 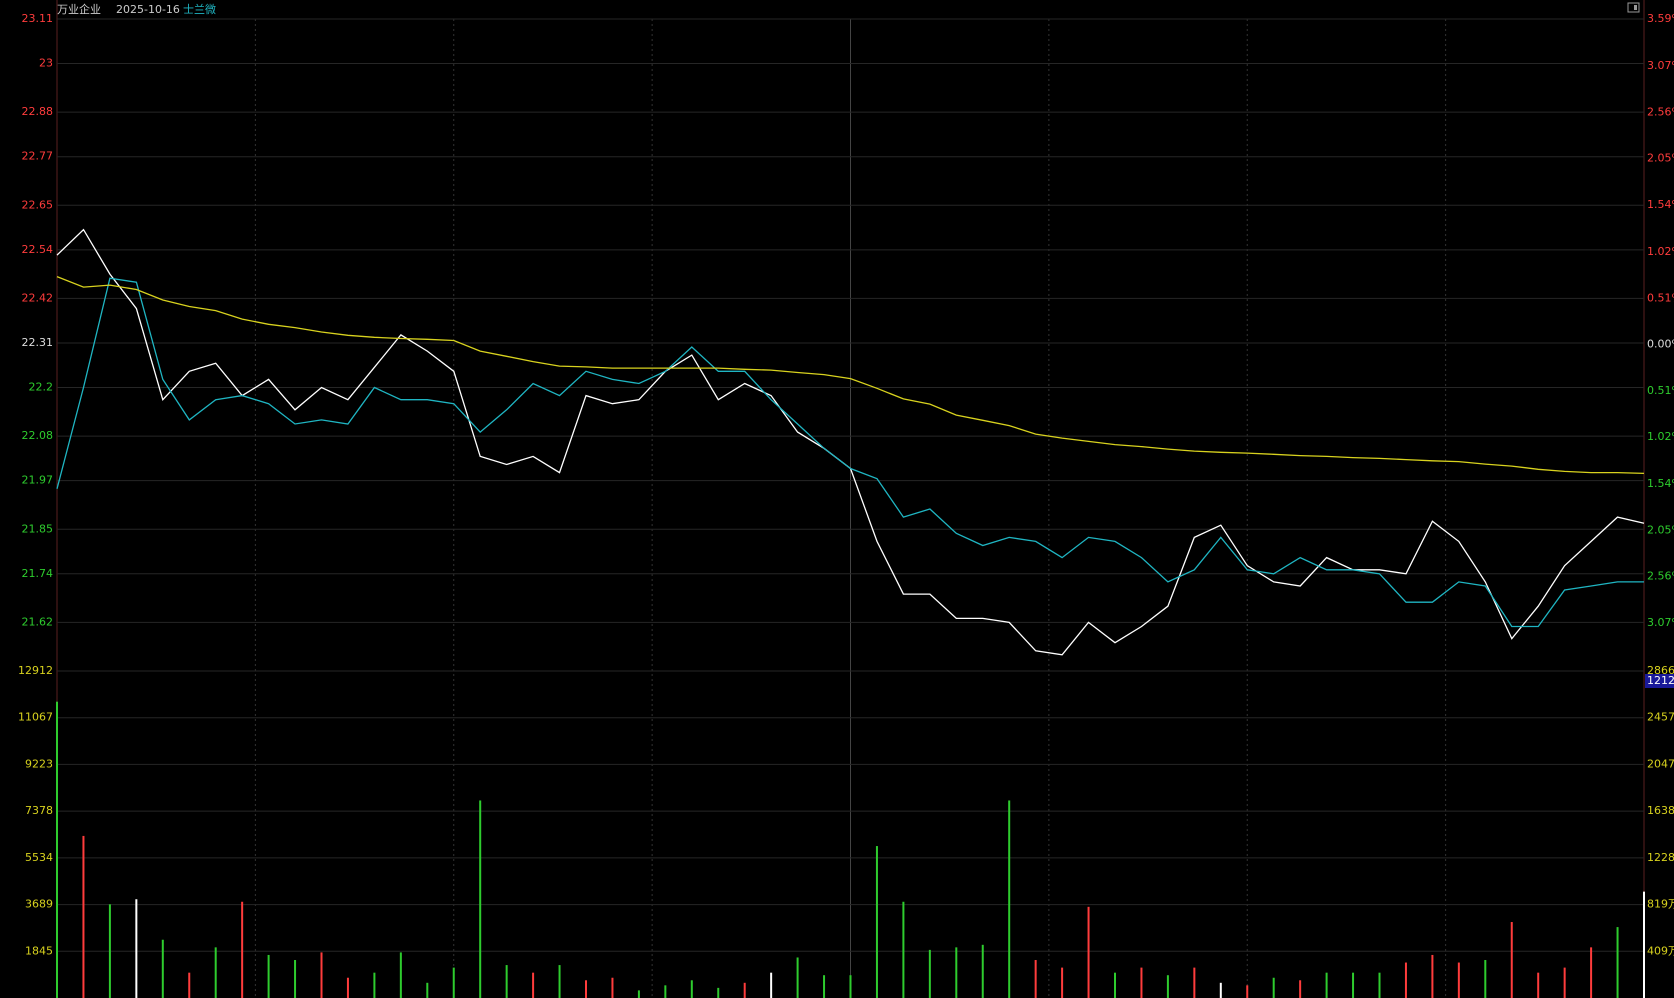 What do you see at coordinates (1660, 18) in the screenshot?
I see `y2-tick-label: 3.59%` at bounding box center [1660, 18].